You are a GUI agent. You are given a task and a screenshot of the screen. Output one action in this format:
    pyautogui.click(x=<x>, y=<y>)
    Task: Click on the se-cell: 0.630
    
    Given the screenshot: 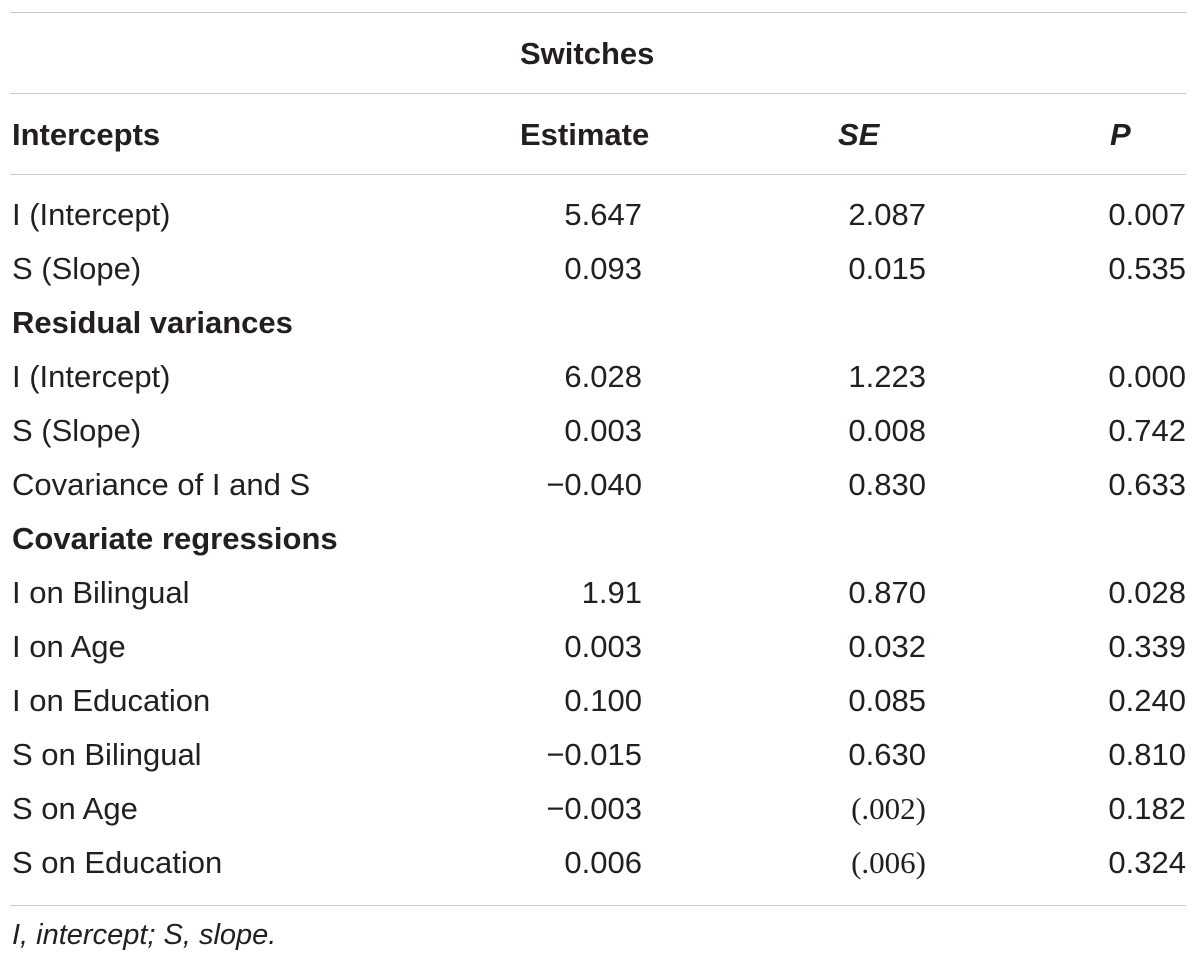 What is the action you would take?
    pyautogui.click(x=887, y=754)
    